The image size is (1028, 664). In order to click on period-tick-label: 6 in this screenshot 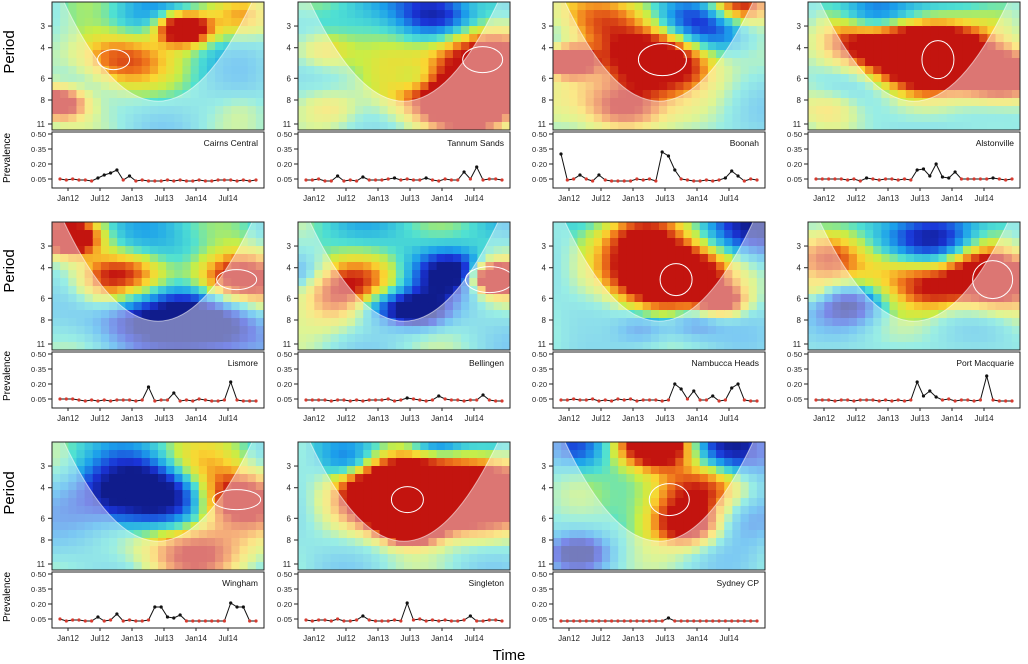, I will do `click(289, 298)`.